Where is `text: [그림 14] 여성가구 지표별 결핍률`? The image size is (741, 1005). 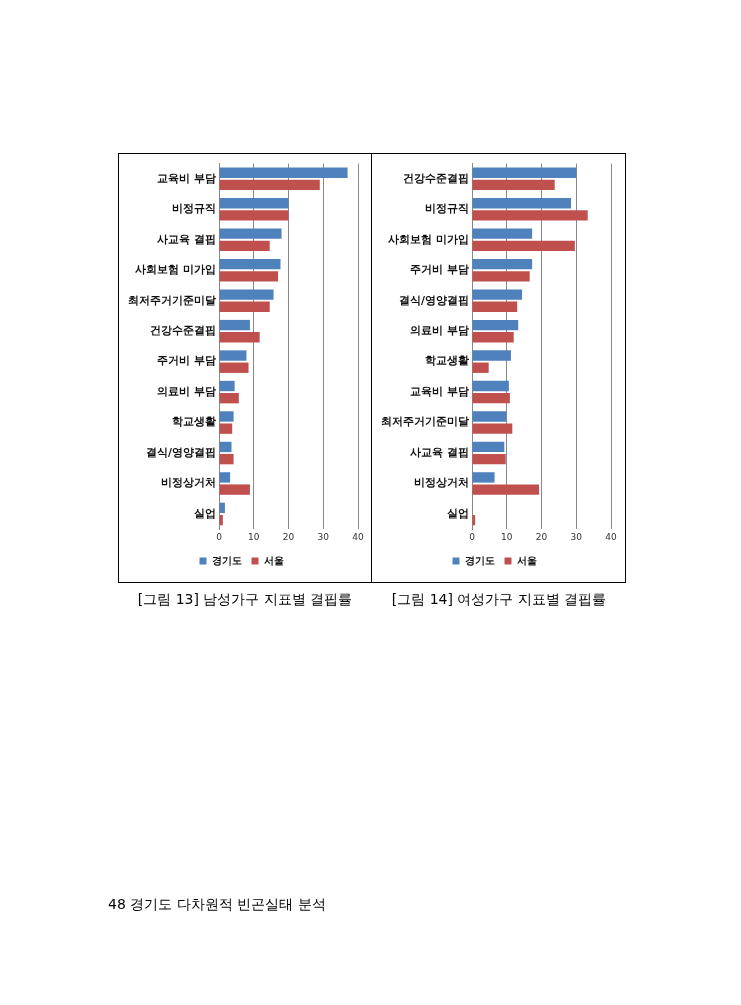
text: [그림 14] 여성가구 지표별 결핍률 is located at coordinates (499, 600).